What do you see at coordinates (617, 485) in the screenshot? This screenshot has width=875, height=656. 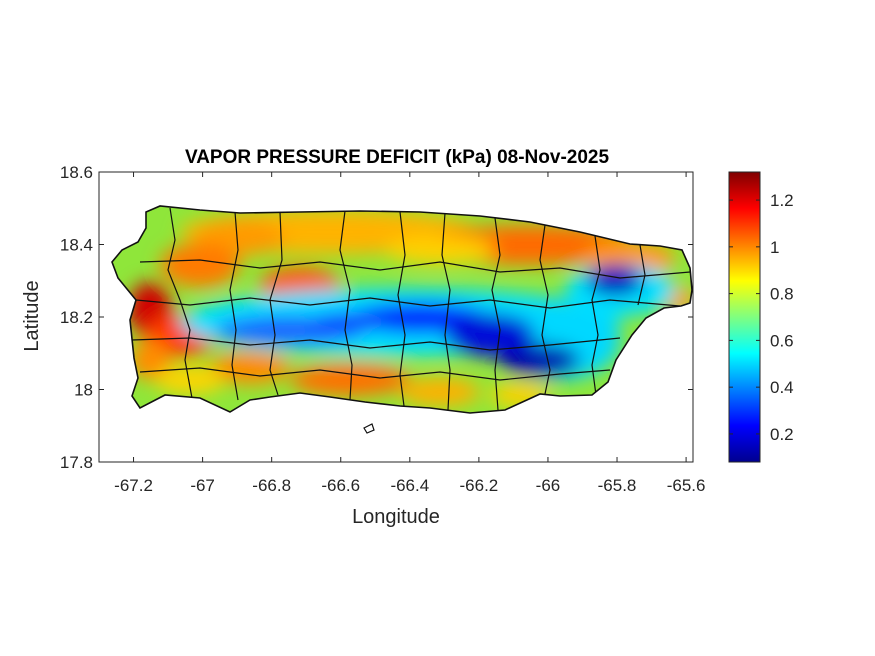 I see `x-tick-label: -65.8` at bounding box center [617, 485].